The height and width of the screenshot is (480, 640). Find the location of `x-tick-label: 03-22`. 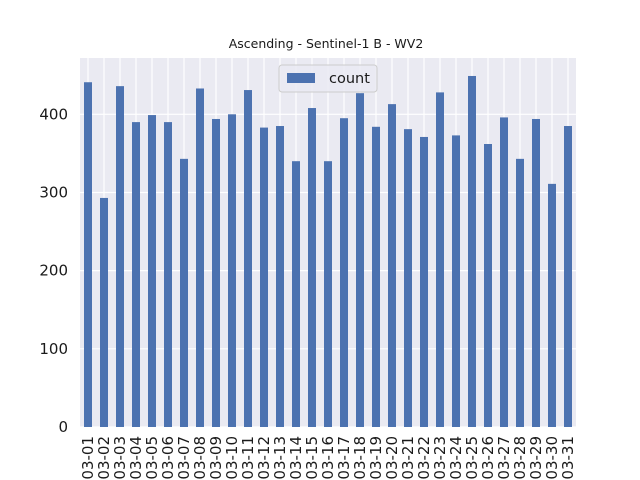

x-tick-label: 03-22 is located at coordinates (424, 458).